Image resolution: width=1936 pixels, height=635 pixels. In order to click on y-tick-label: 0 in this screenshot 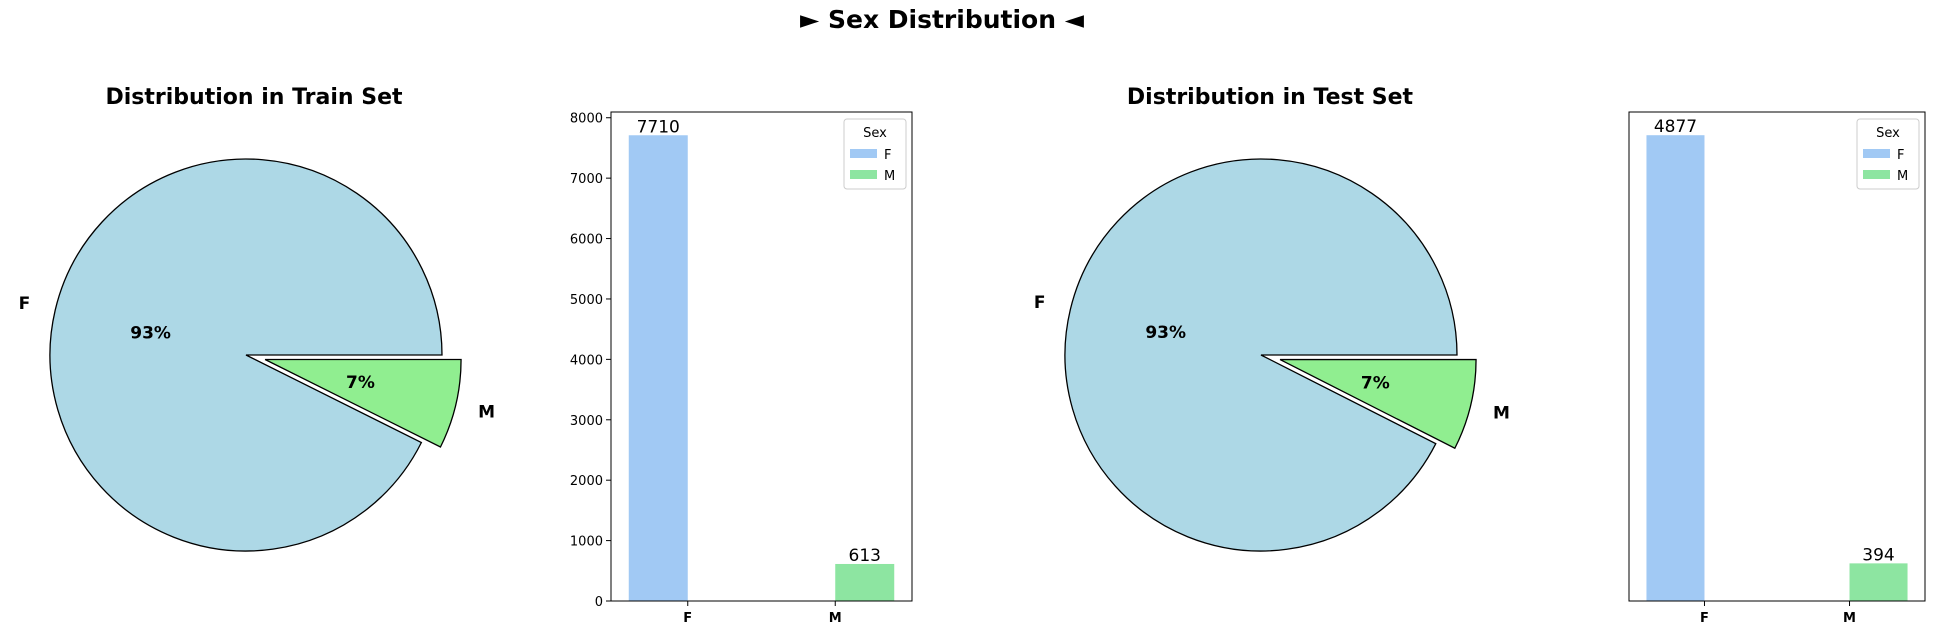, I will do `click(599, 602)`.